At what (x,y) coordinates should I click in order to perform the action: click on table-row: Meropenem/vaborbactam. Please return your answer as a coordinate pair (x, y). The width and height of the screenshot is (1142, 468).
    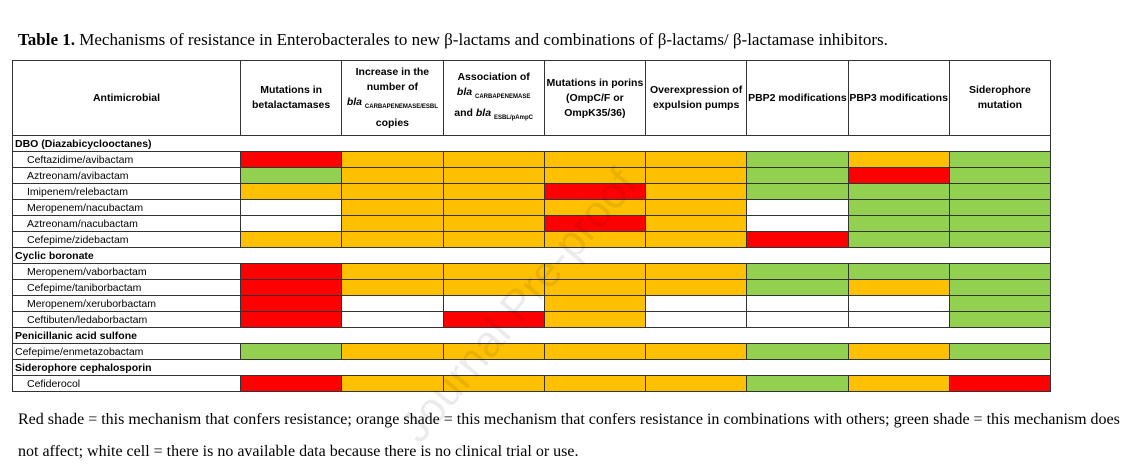
    Looking at the image, I should click on (532, 271).